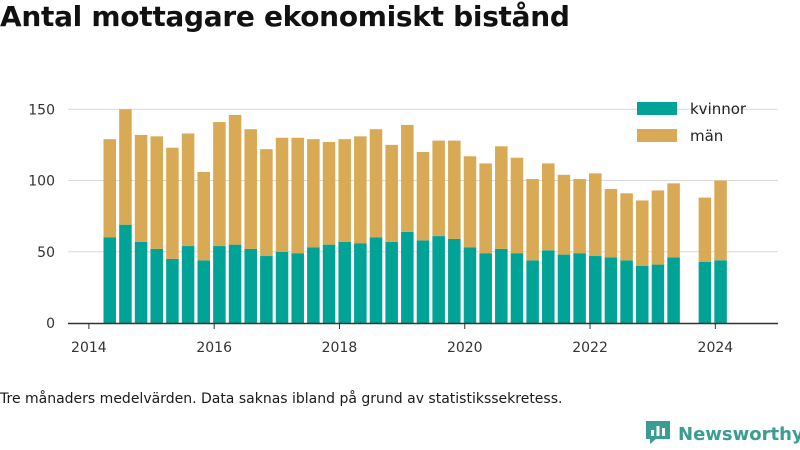 This screenshot has height=450, width=800. Describe the element at coordinates (658, 434) in the screenshot. I see `newsworthy-logo-icon` at that location.